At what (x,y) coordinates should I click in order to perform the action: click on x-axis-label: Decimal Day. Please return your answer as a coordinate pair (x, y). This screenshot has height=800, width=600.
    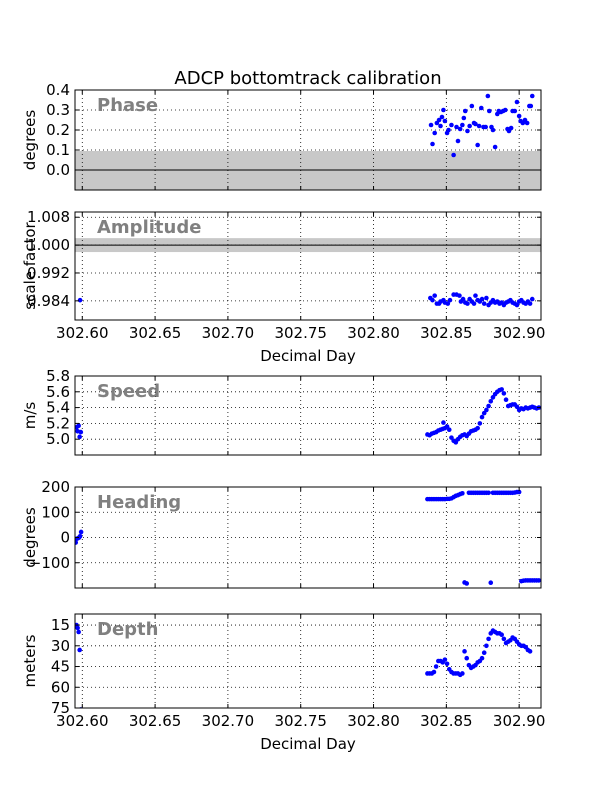
    Looking at the image, I should click on (308, 356).